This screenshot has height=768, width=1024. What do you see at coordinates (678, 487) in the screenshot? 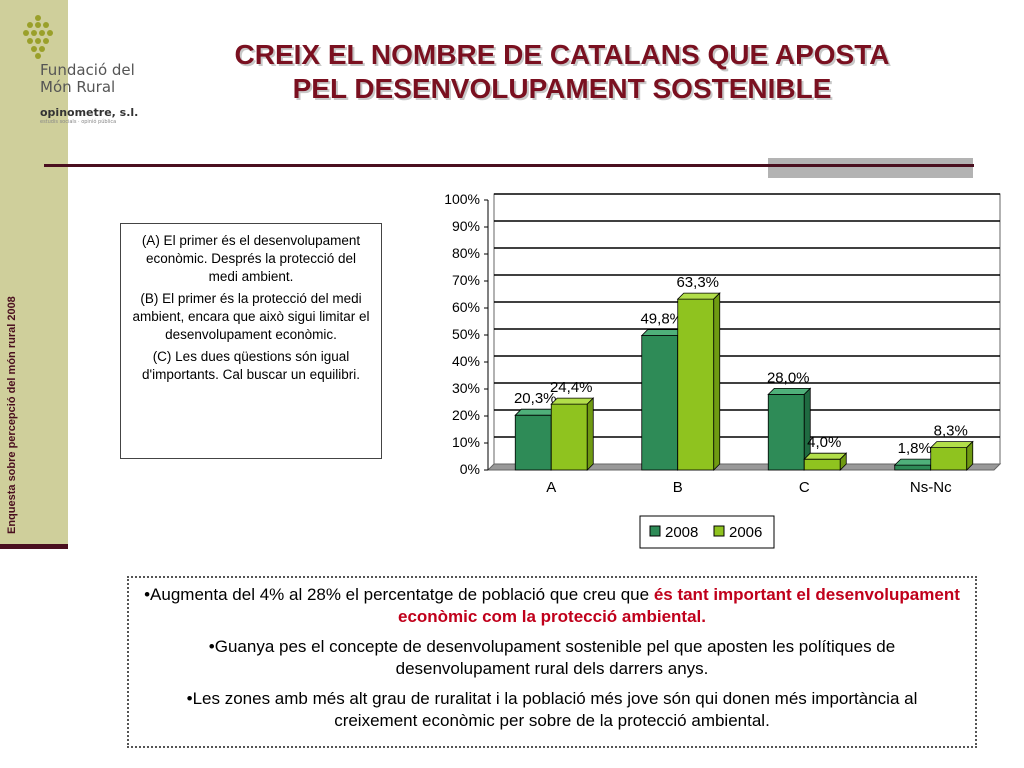
I see `x-tick-label-1: B` at bounding box center [678, 487].